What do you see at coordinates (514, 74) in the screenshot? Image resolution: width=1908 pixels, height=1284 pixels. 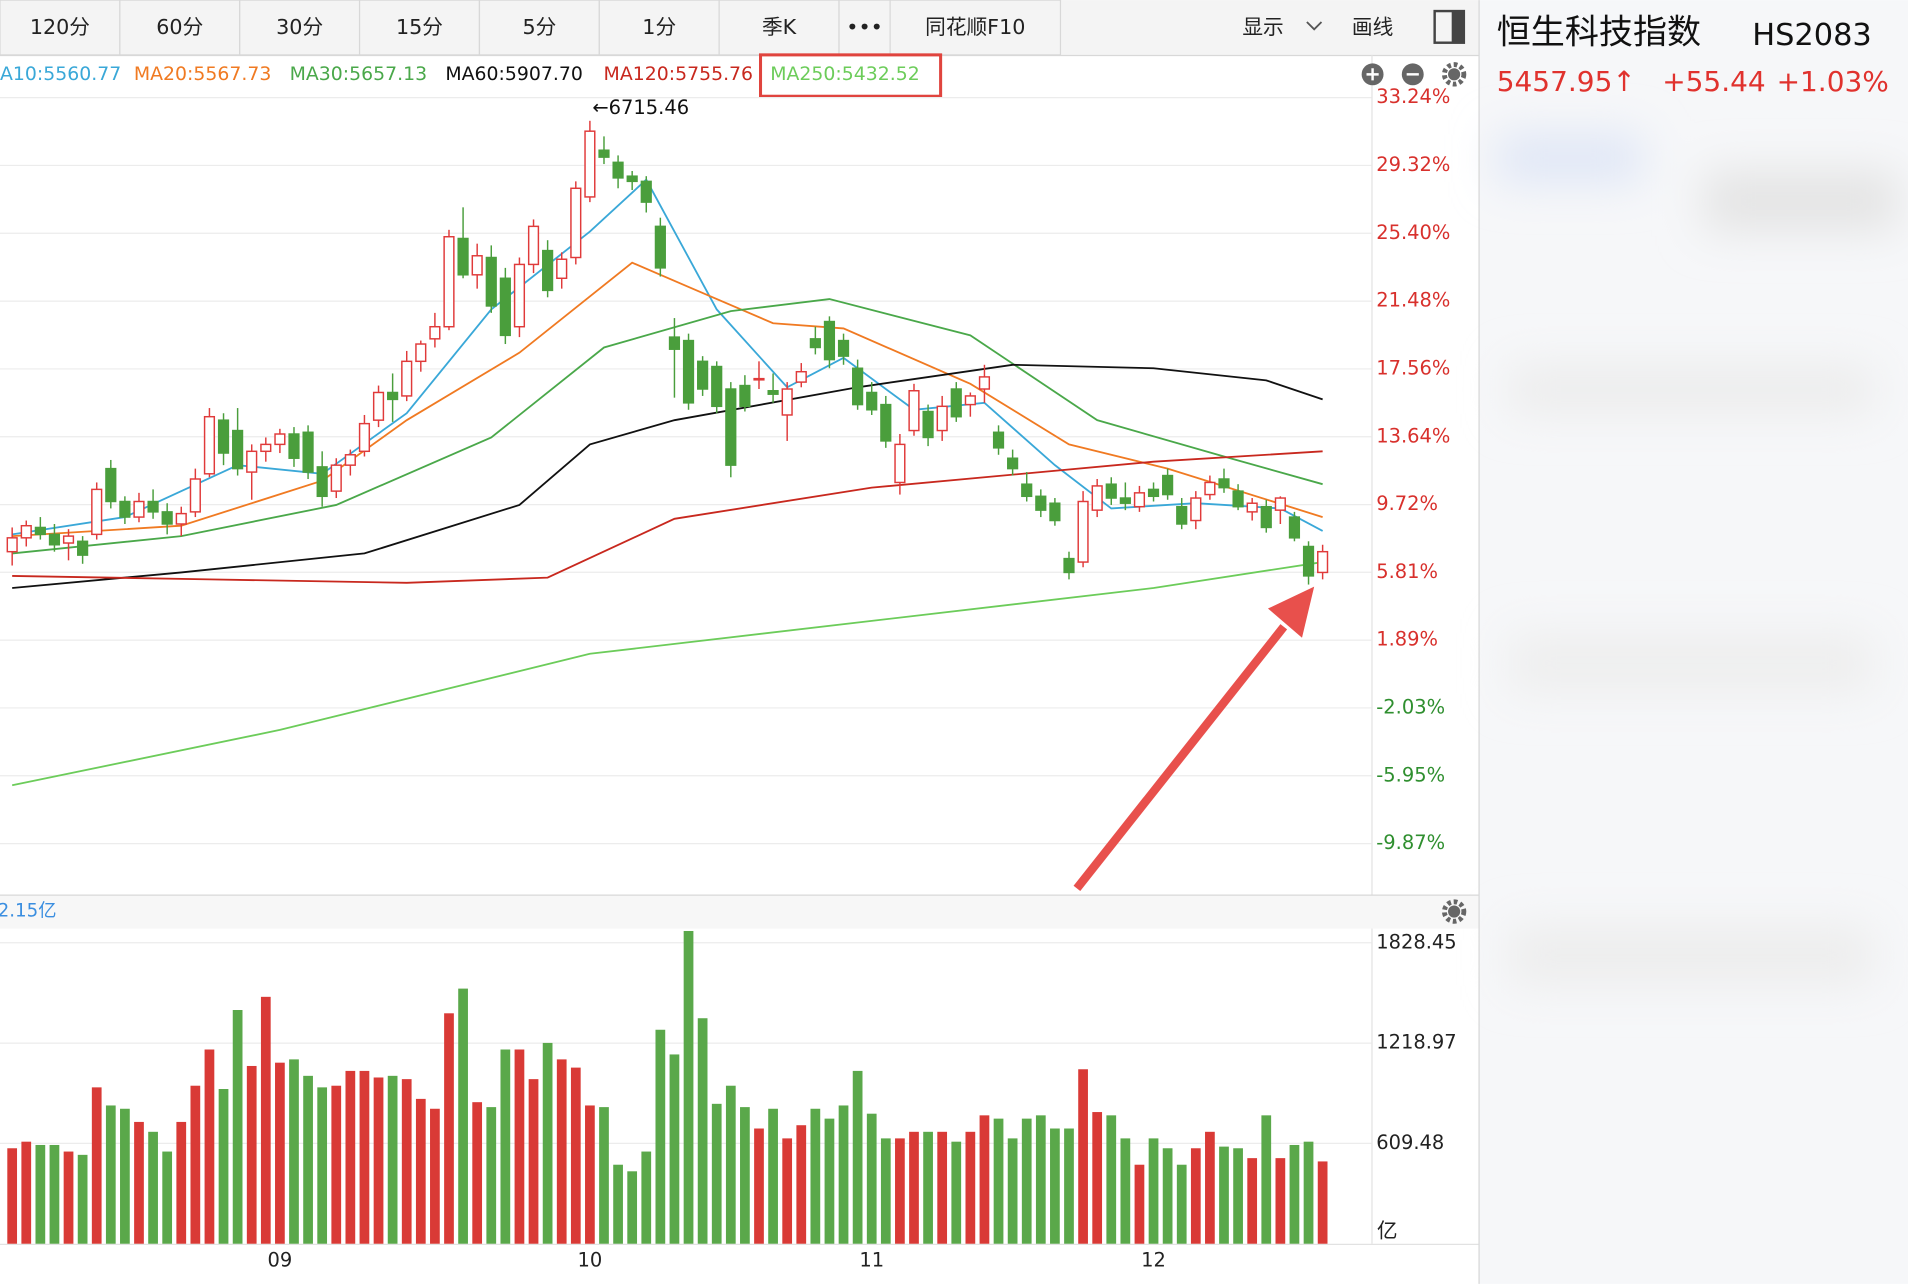 I see `legend-entry: MA60:5907.70` at bounding box center [514, 74].